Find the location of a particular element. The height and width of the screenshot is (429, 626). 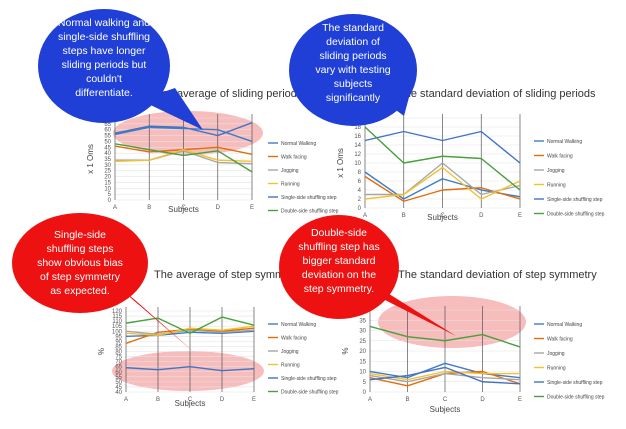

callout-text: bigger standard is located at coordinates (339, 261).